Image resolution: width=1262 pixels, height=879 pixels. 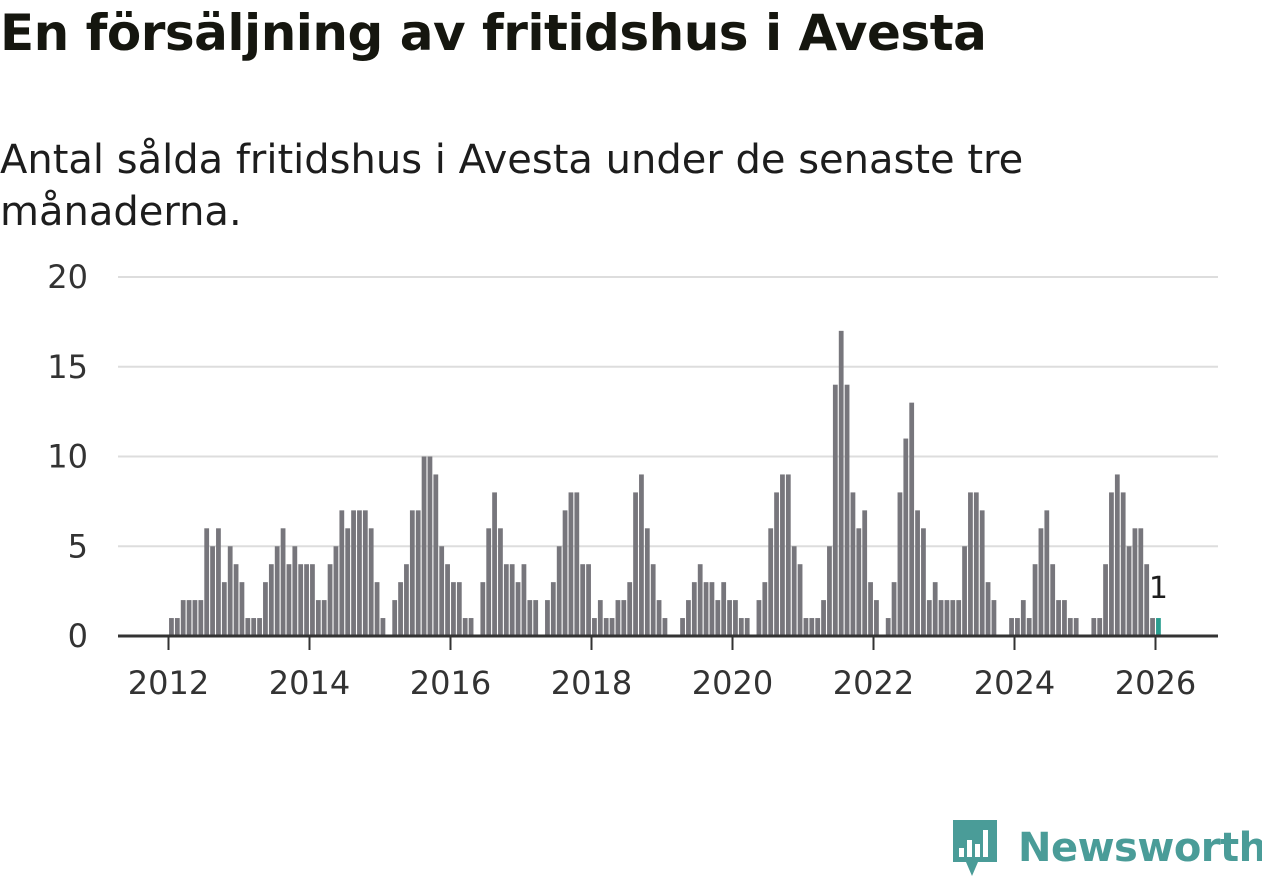 What do you see at coordinates (78, 636) in the screenshot?
I see `y-tick-label: 0` at bounding box center [78, 636].